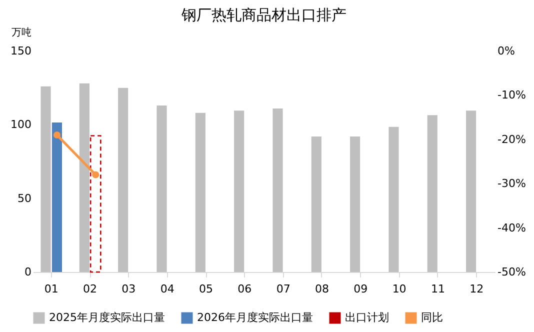 The image size is (534, 332). Describe the element at coordinates (28, 272) in the screenshot. I see `y-tick-label: 0` at that location.